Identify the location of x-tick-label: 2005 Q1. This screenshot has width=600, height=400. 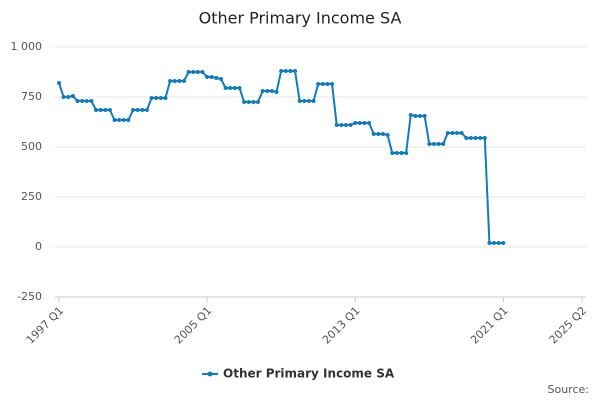
(193, 325).